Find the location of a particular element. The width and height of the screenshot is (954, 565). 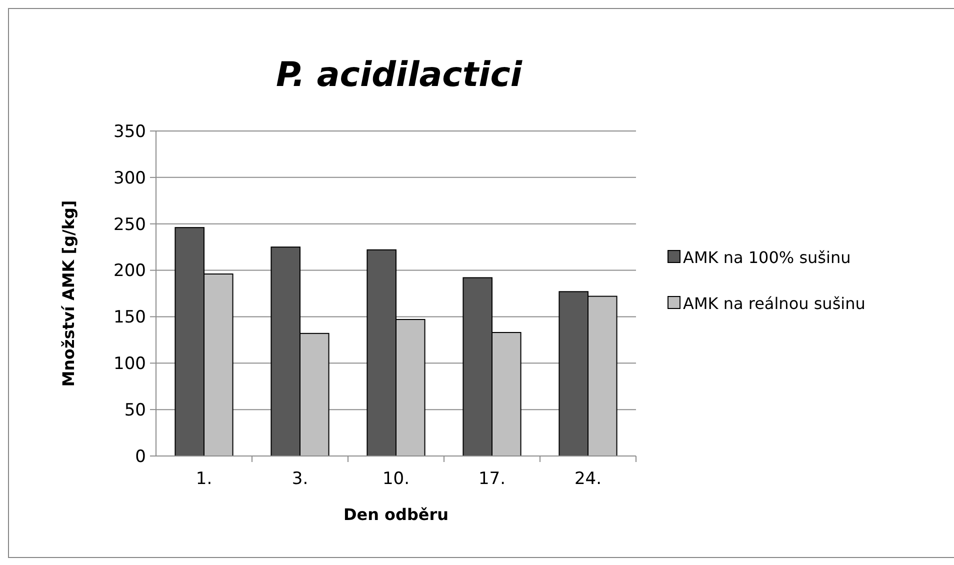

y-tick-label: 0 is located at coordinates (140, 456).